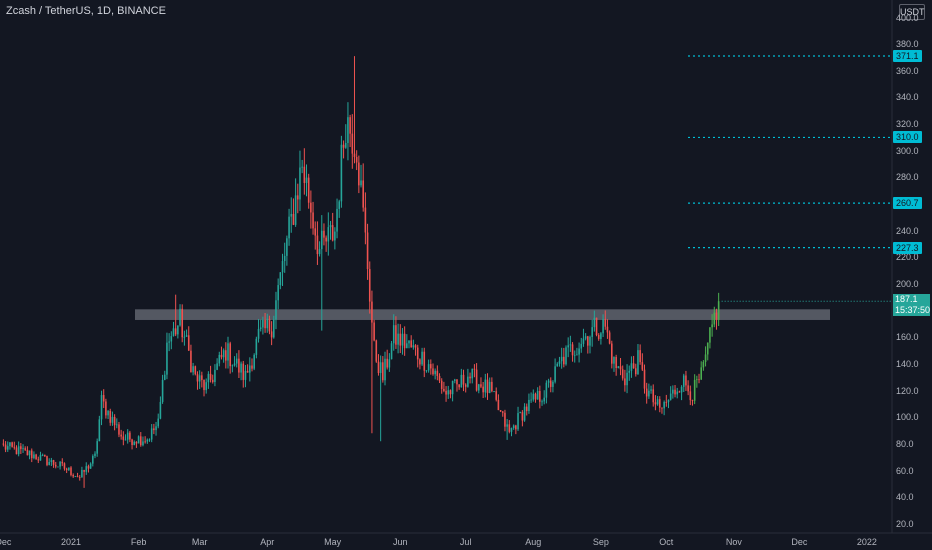 This screenshot has height=550, width=932. I want to click on time-tick-label: 2021, so click(71, 542).